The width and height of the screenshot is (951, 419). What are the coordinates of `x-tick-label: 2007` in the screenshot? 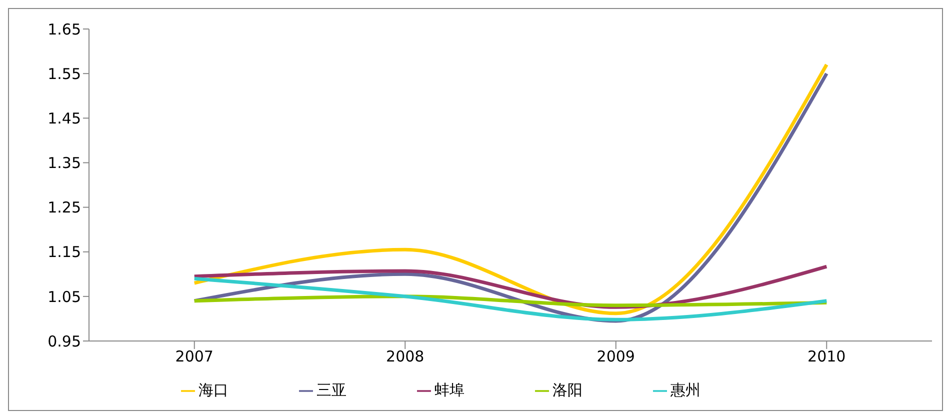 It's located at (194, 357).